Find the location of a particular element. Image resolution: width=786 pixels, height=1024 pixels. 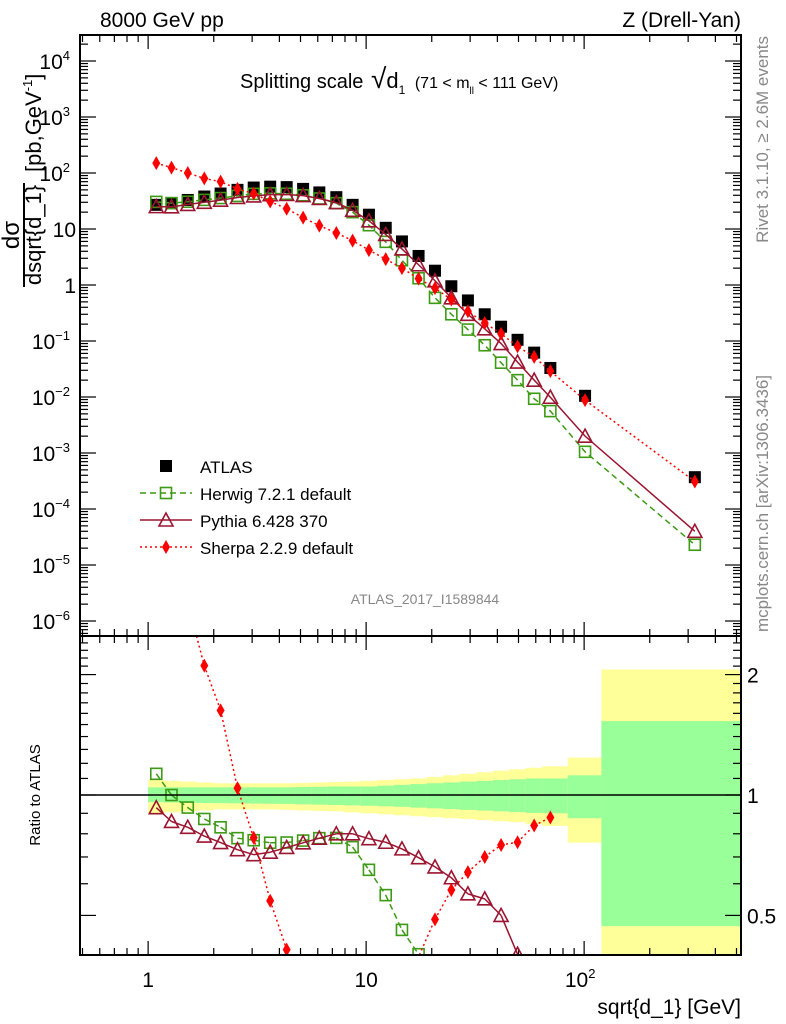

x-tick-label: 1 is located at coordinates (148, 980).